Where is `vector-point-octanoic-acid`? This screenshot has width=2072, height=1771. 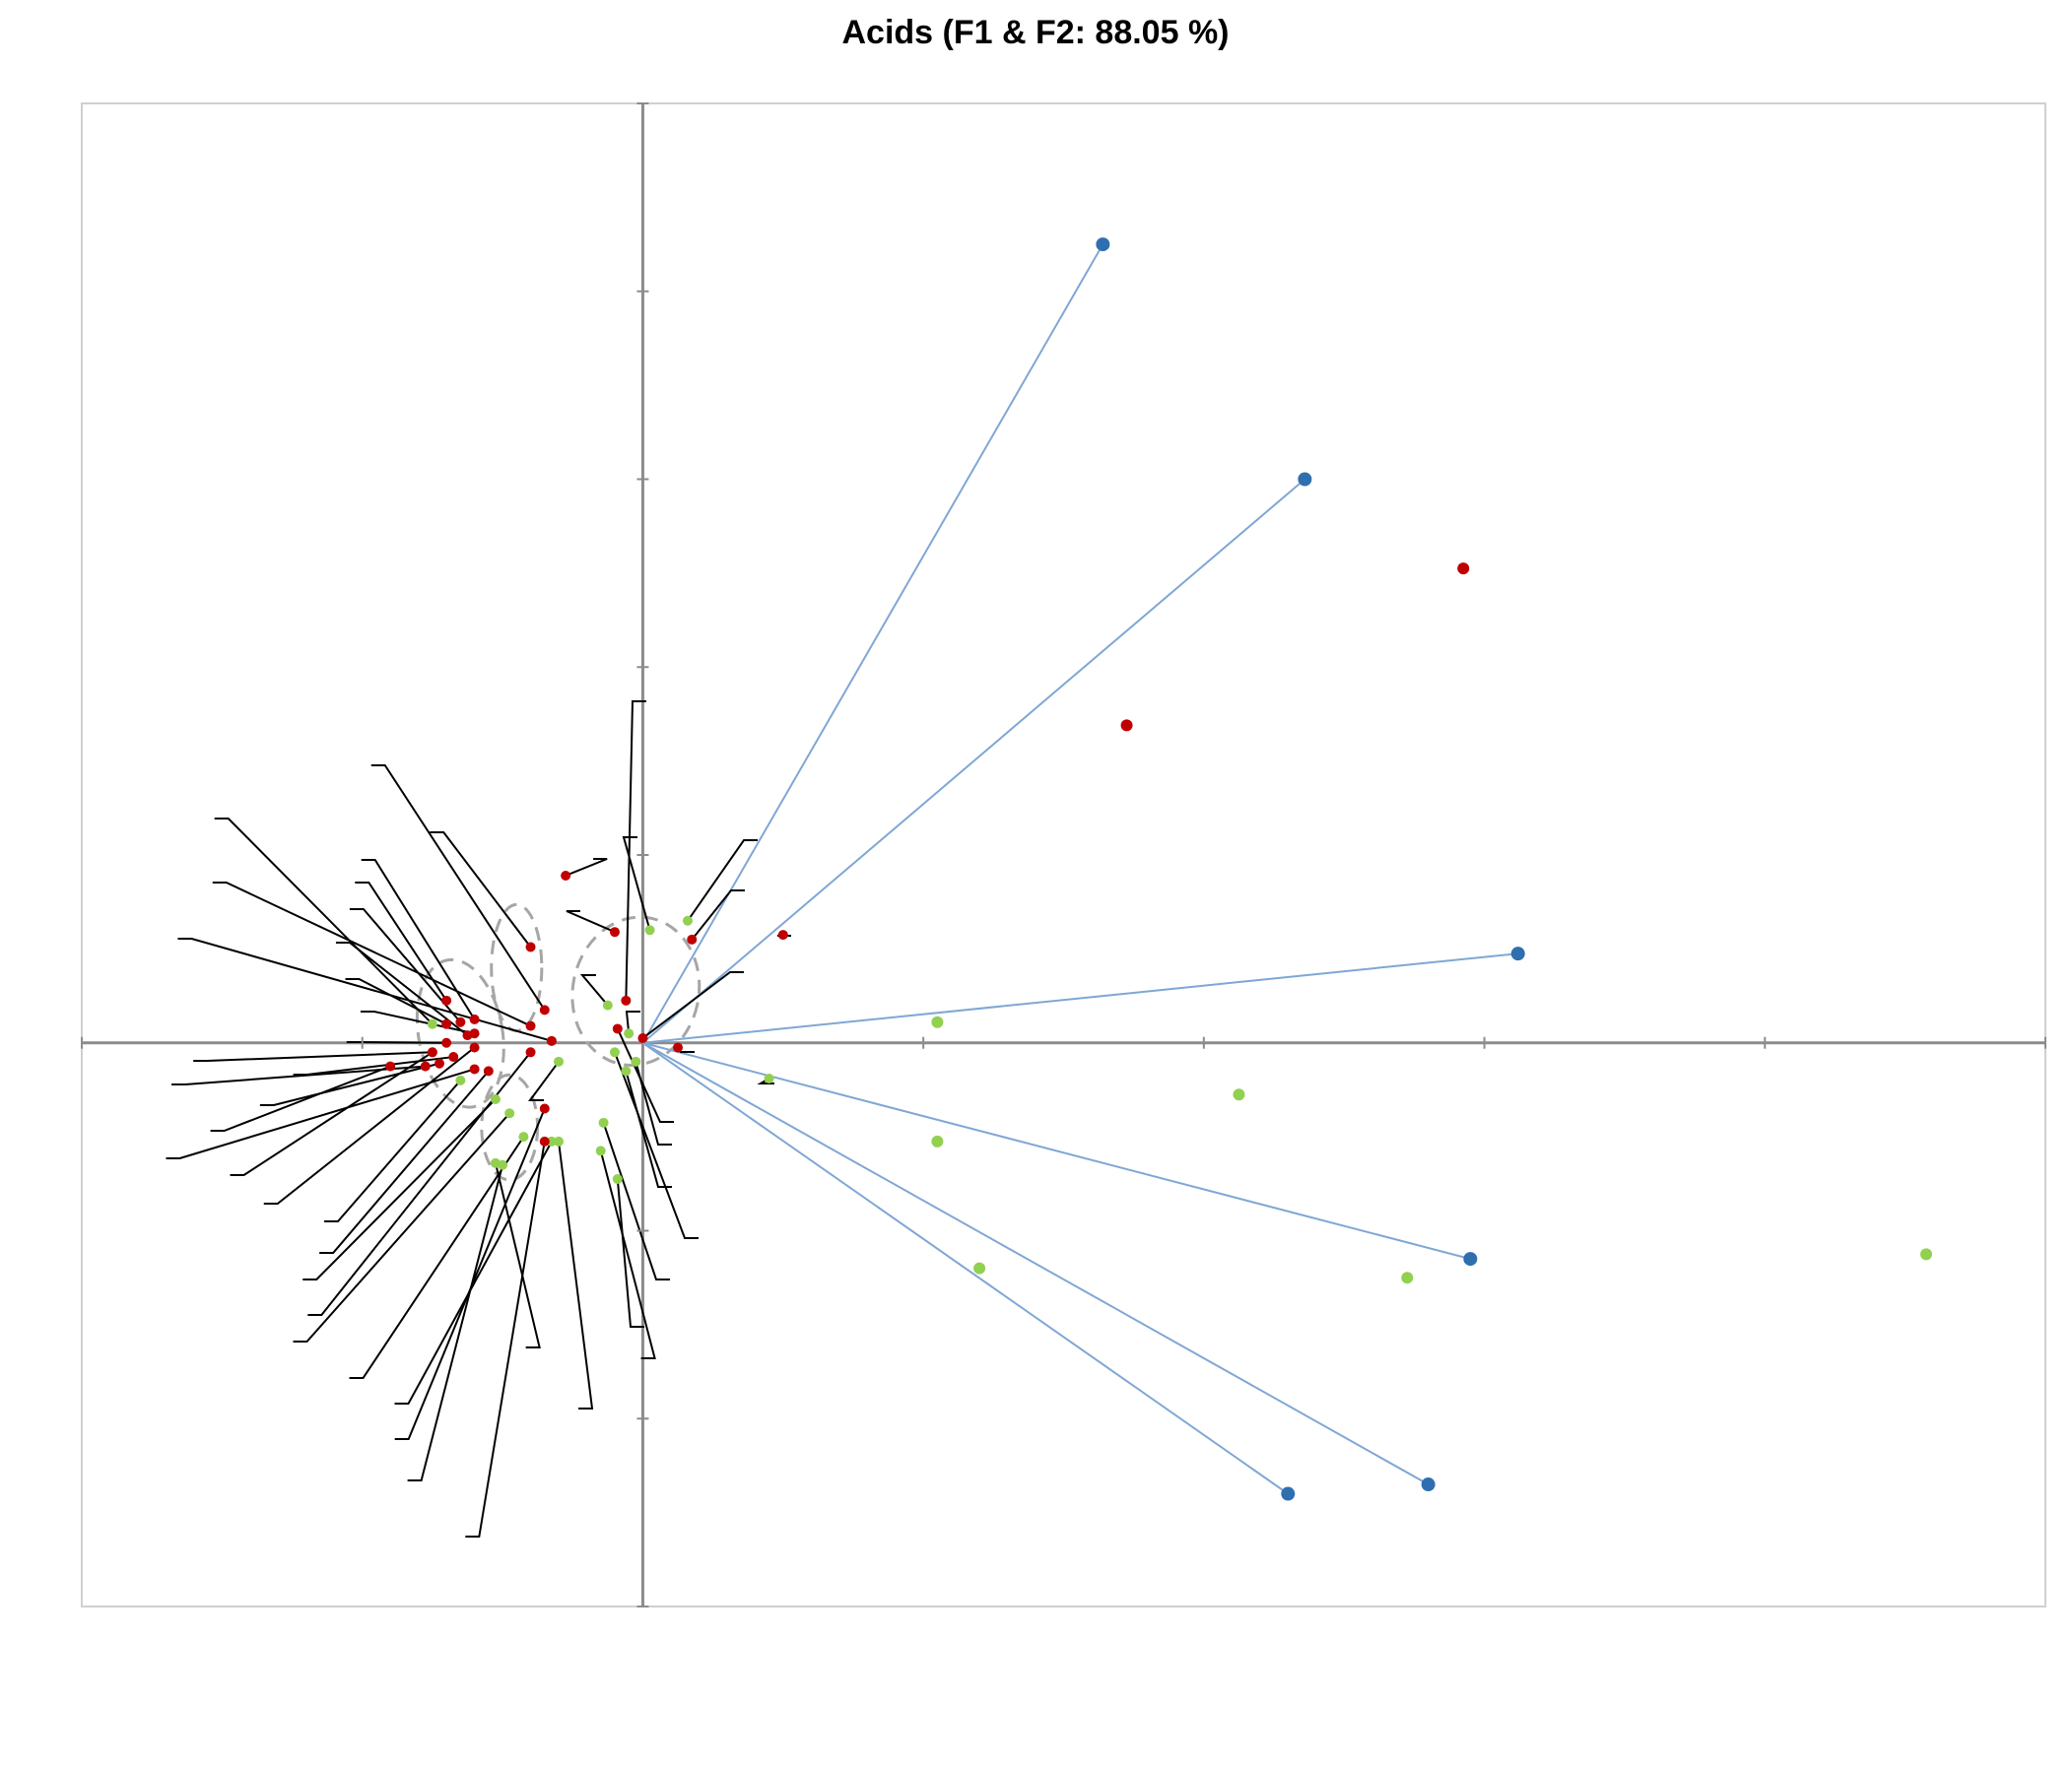 vector-point-octanoic-acid is located at coordinates (1429, 1484).